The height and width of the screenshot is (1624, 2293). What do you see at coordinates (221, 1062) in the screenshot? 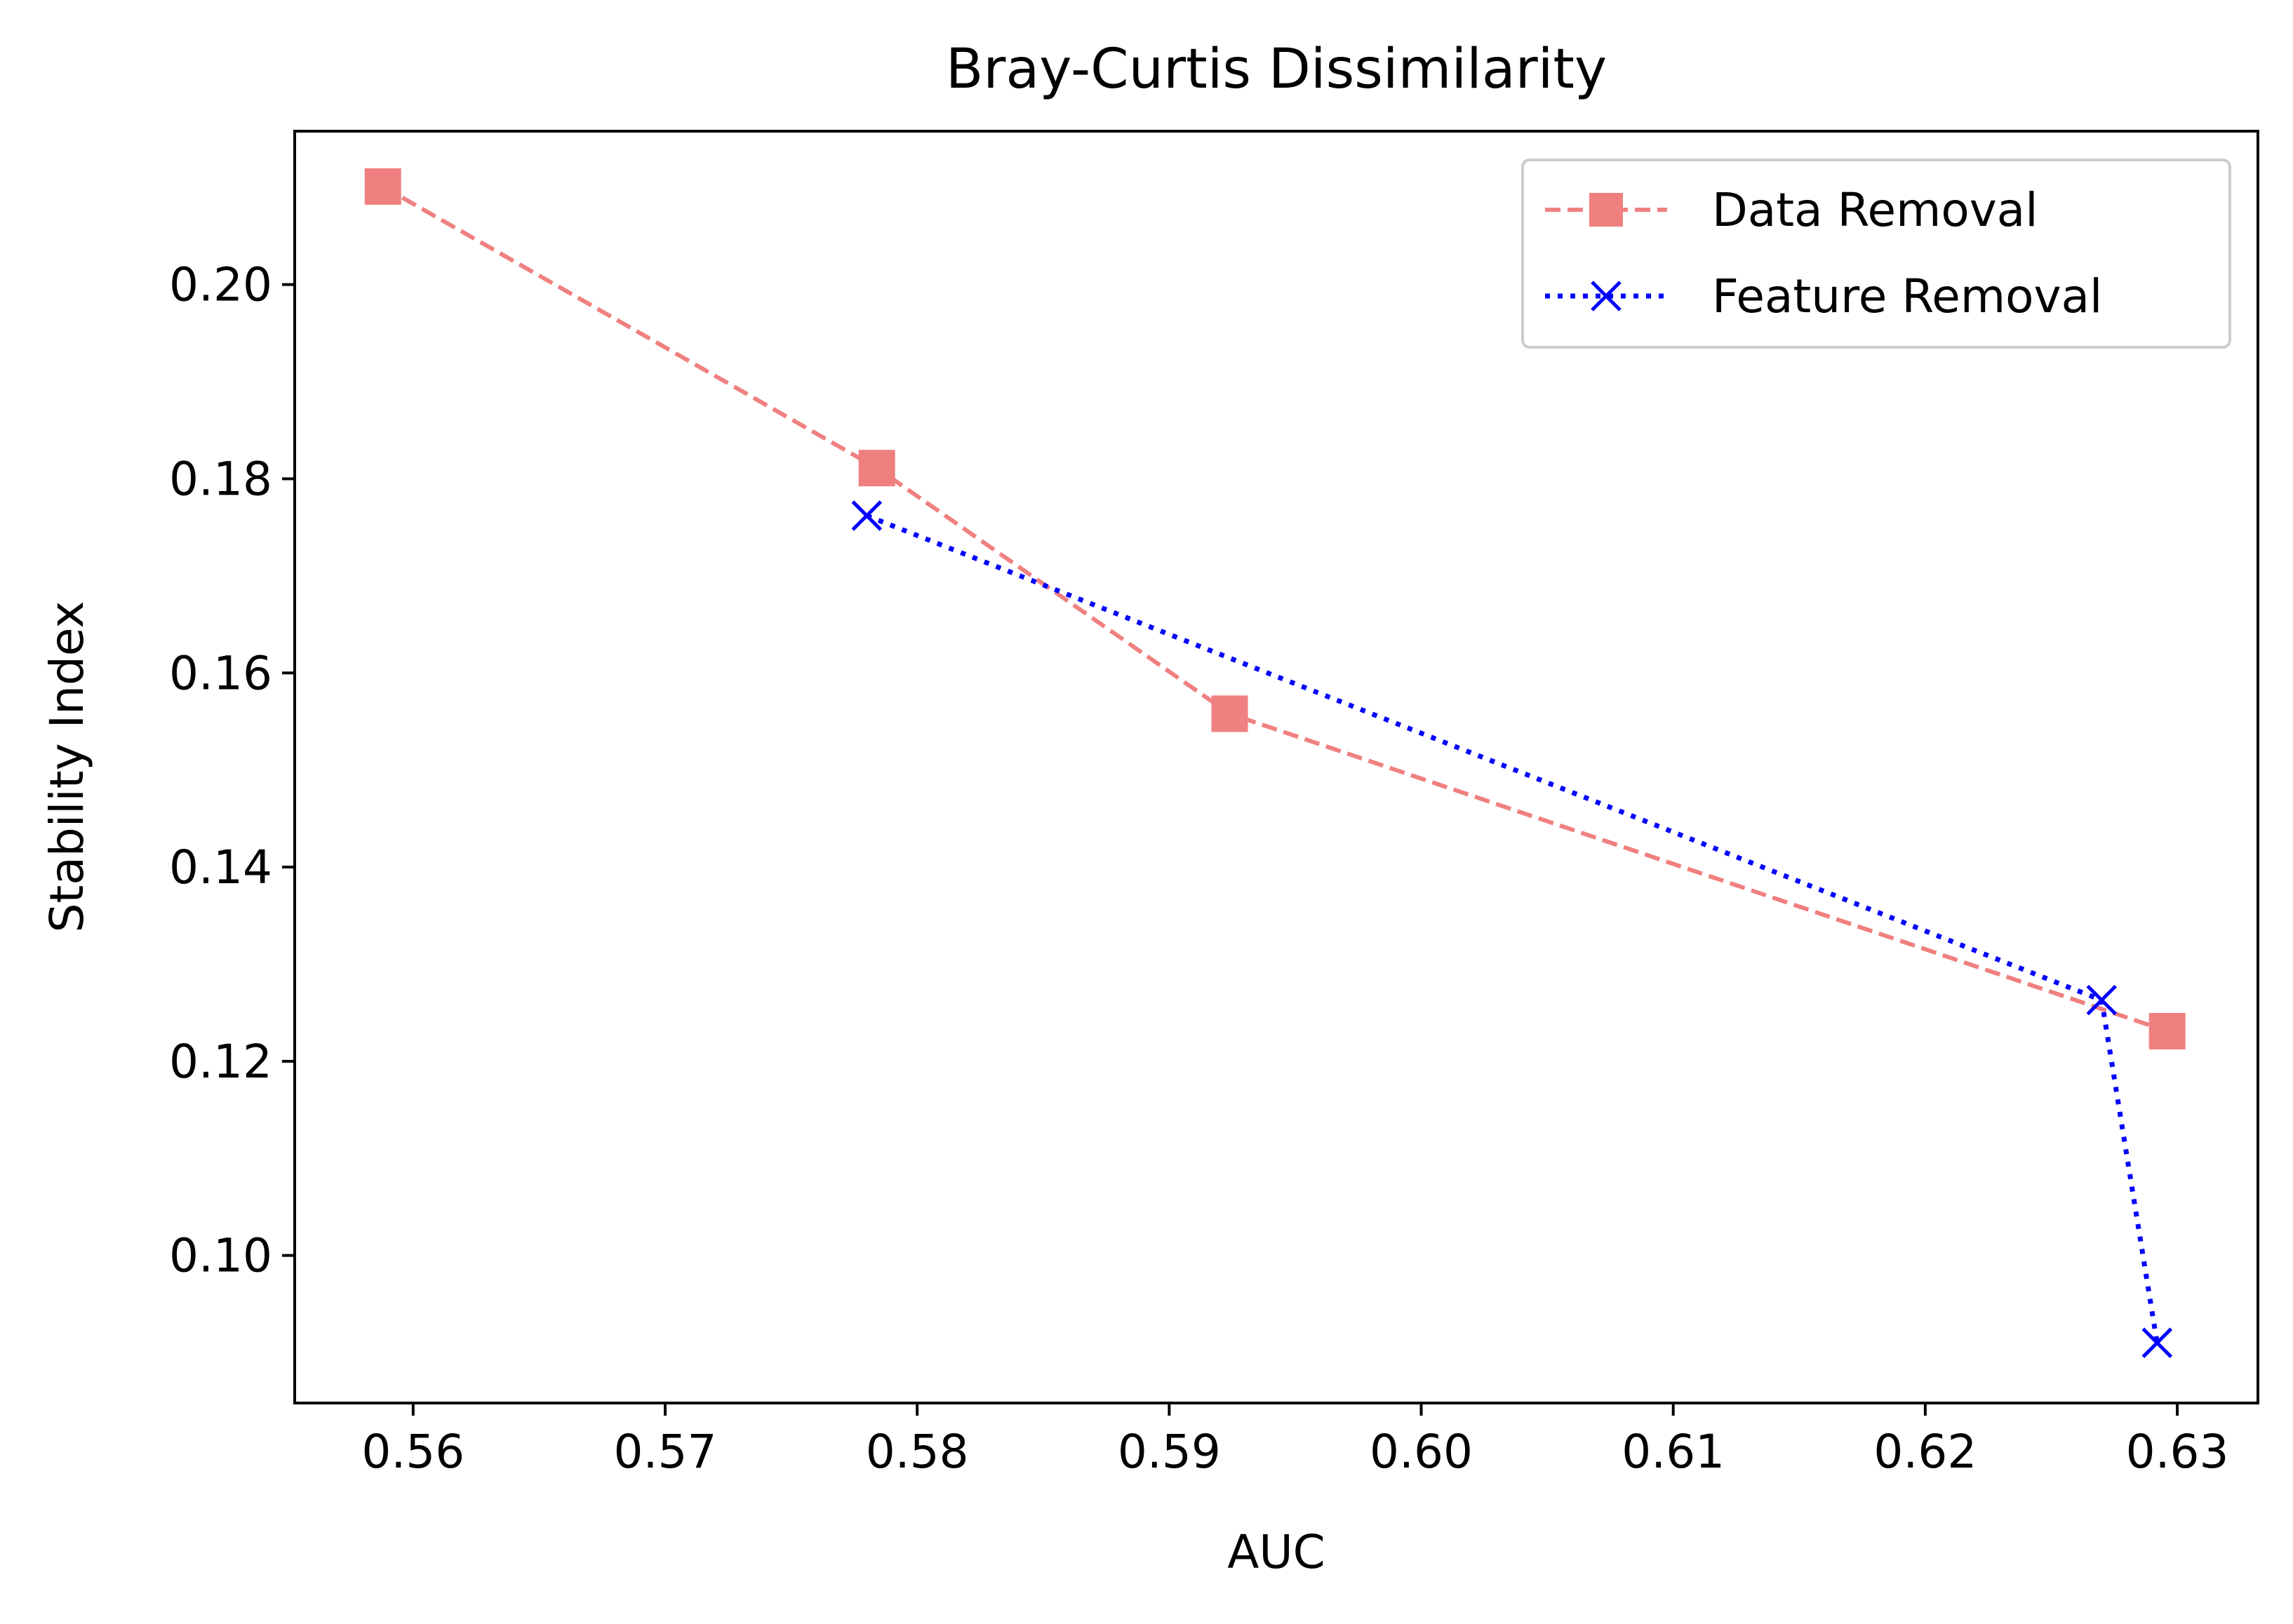
I see `y-tick-label: 0.12` at bounding box center [221, 1062].